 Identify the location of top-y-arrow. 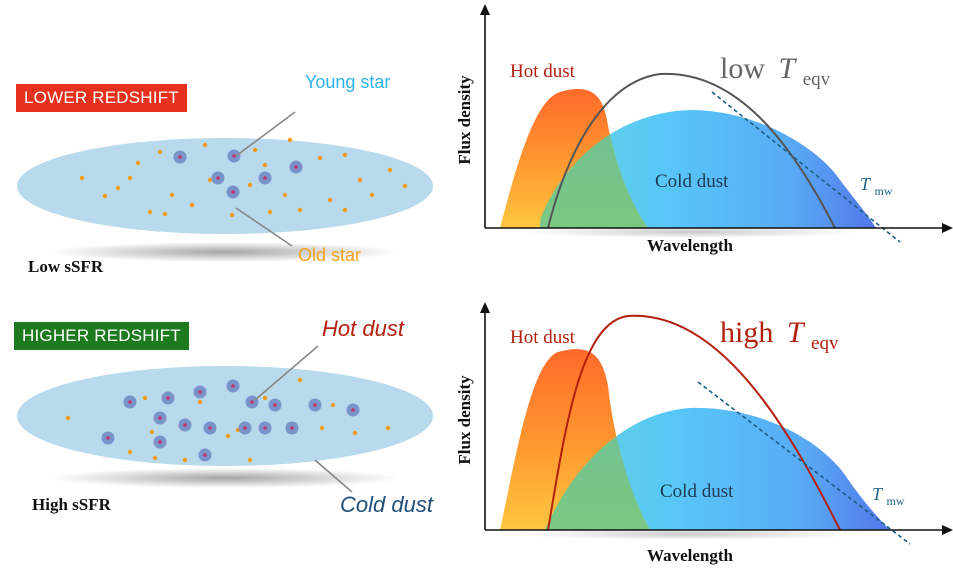
(485, 9).